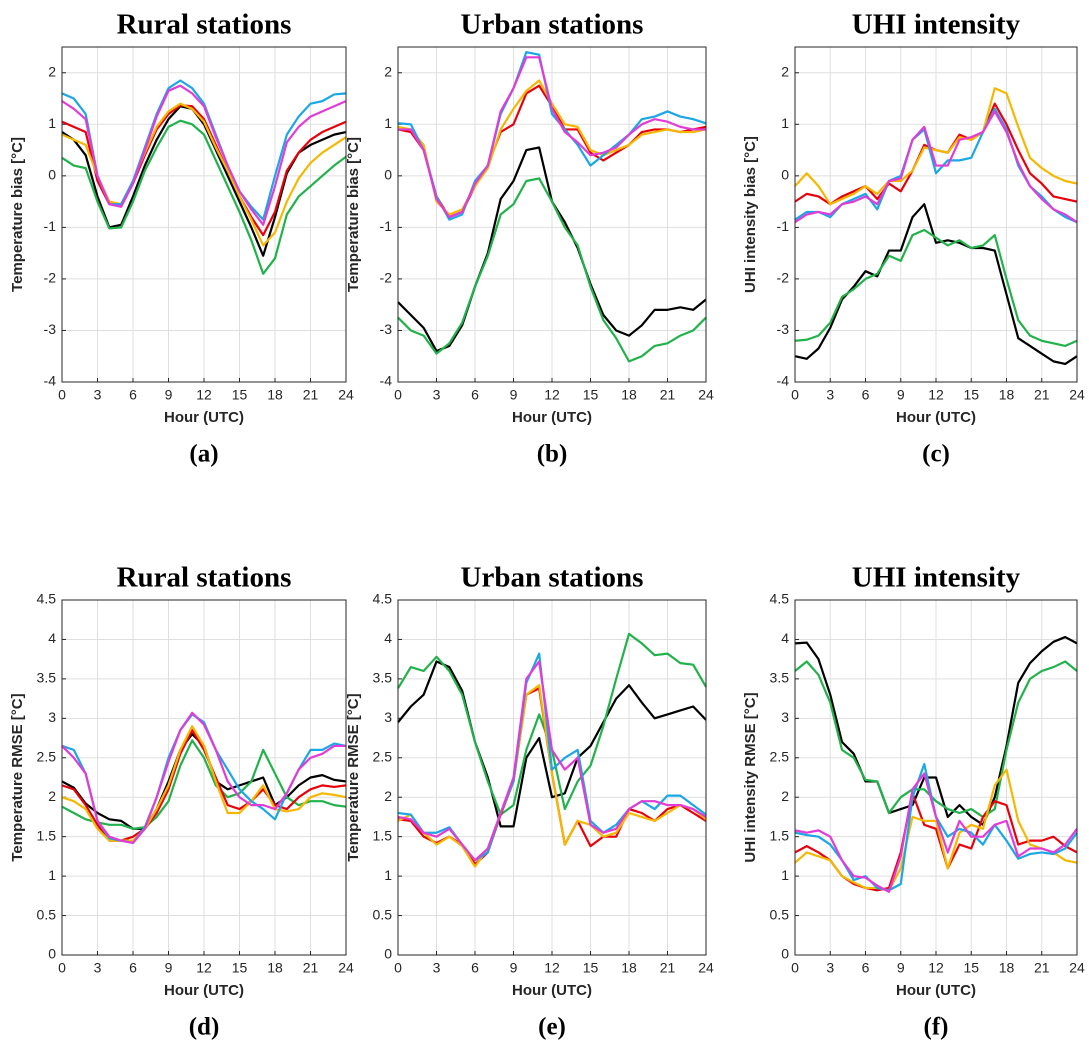 This screenshot has width=1089, height=1046. What do you see at coordinates (785, 638) in the screenshot?
I see `y-tick-label: 4` at bounding box center [785, 638].